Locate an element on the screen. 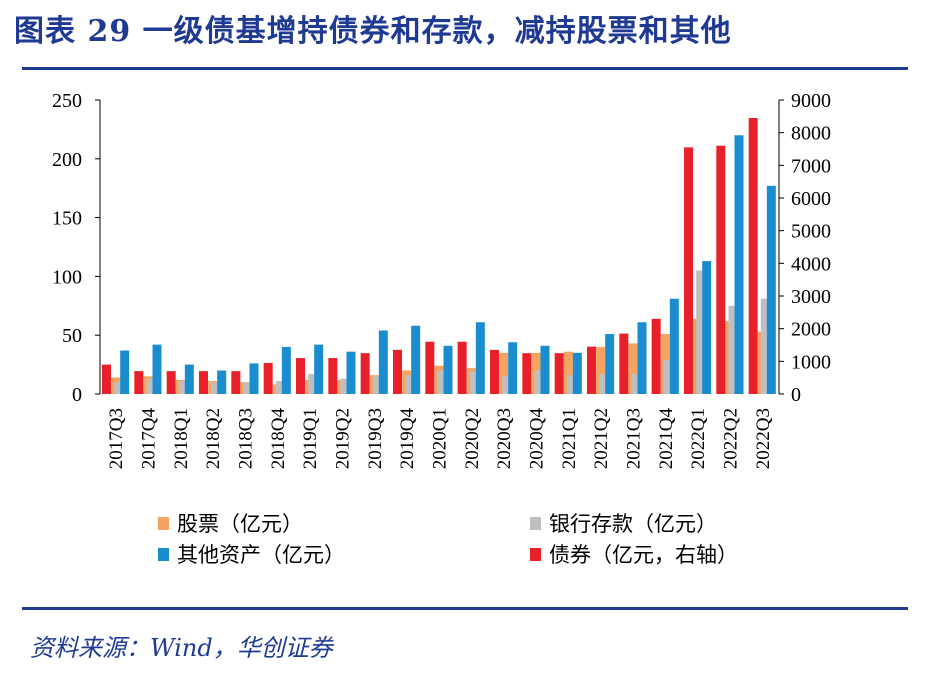  right-tick-label: 7000 is located at coordinates (811, 166).